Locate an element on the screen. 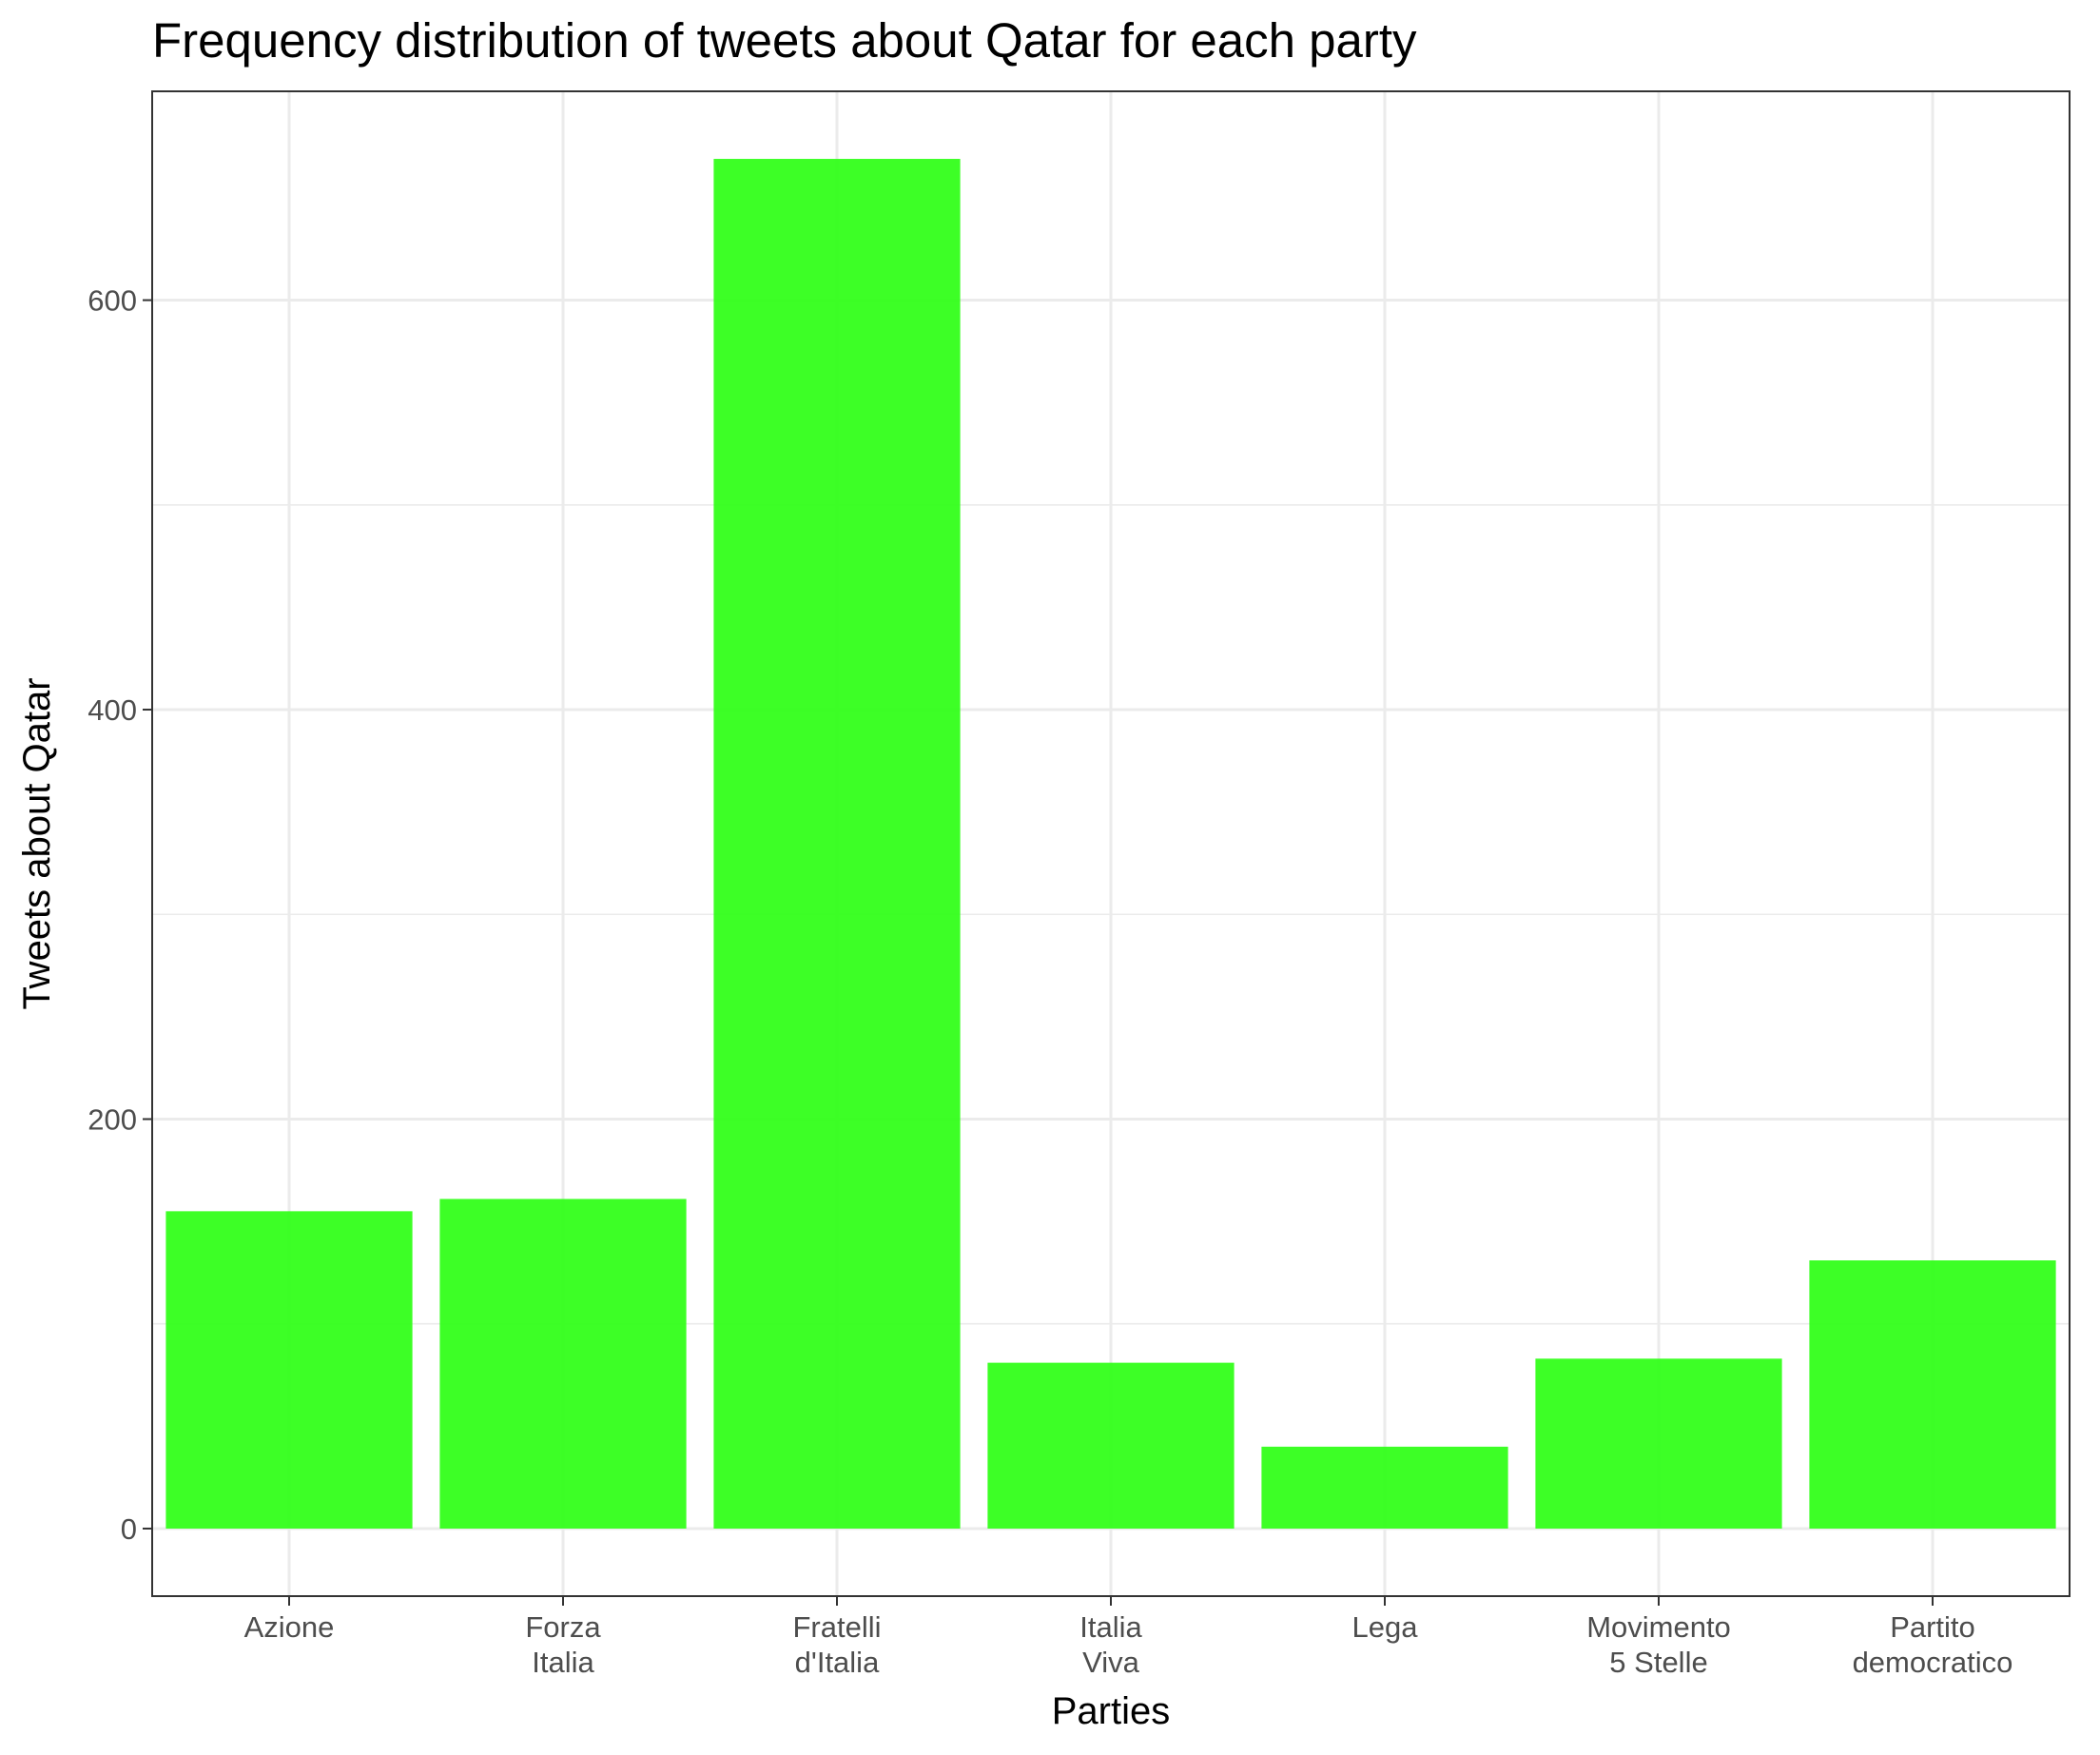 This screenshot has width=2100, height=1755. y-axis-title: Tweets about Qatar is located at coordinates (37, 843).